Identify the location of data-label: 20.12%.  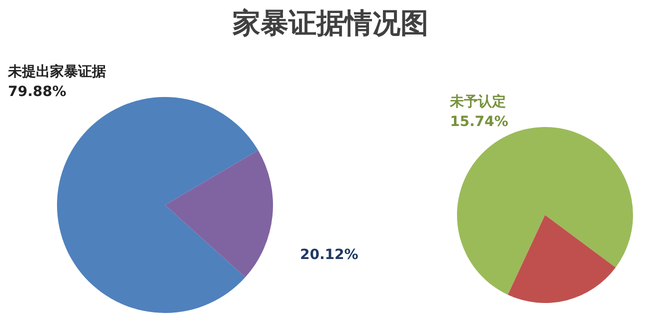
(329, 255).